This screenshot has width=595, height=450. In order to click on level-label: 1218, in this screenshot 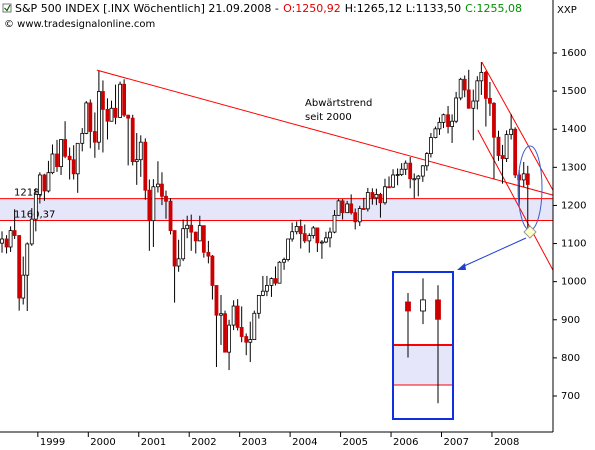, I will do `click(28, 193)`.